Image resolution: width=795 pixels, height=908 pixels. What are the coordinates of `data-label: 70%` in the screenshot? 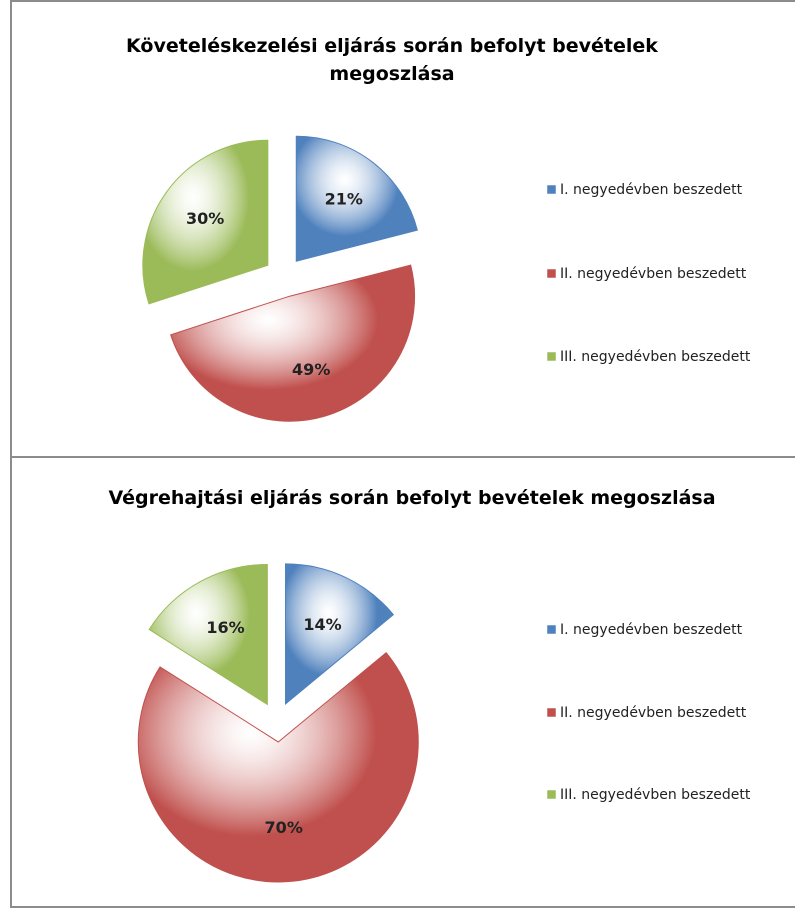 It's located at (284, 827).